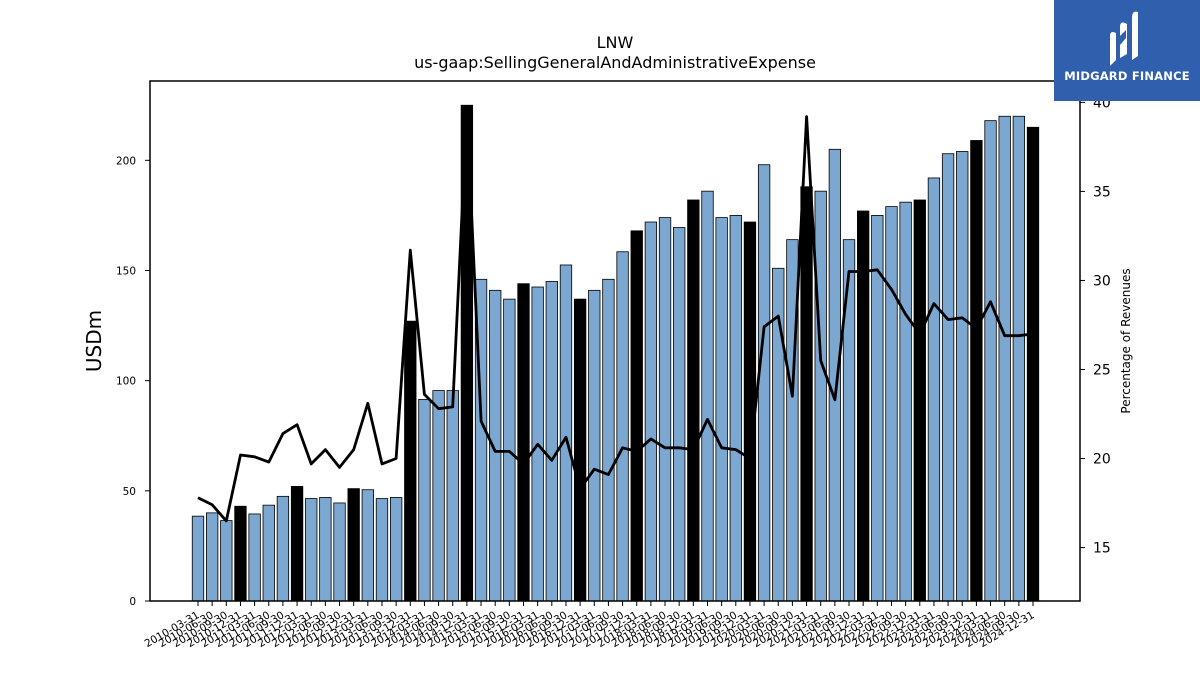 This screenshot has width=1200, height=675. I want to click on brand-logo: MIDGARD FINANCE, so click(1127, 50).